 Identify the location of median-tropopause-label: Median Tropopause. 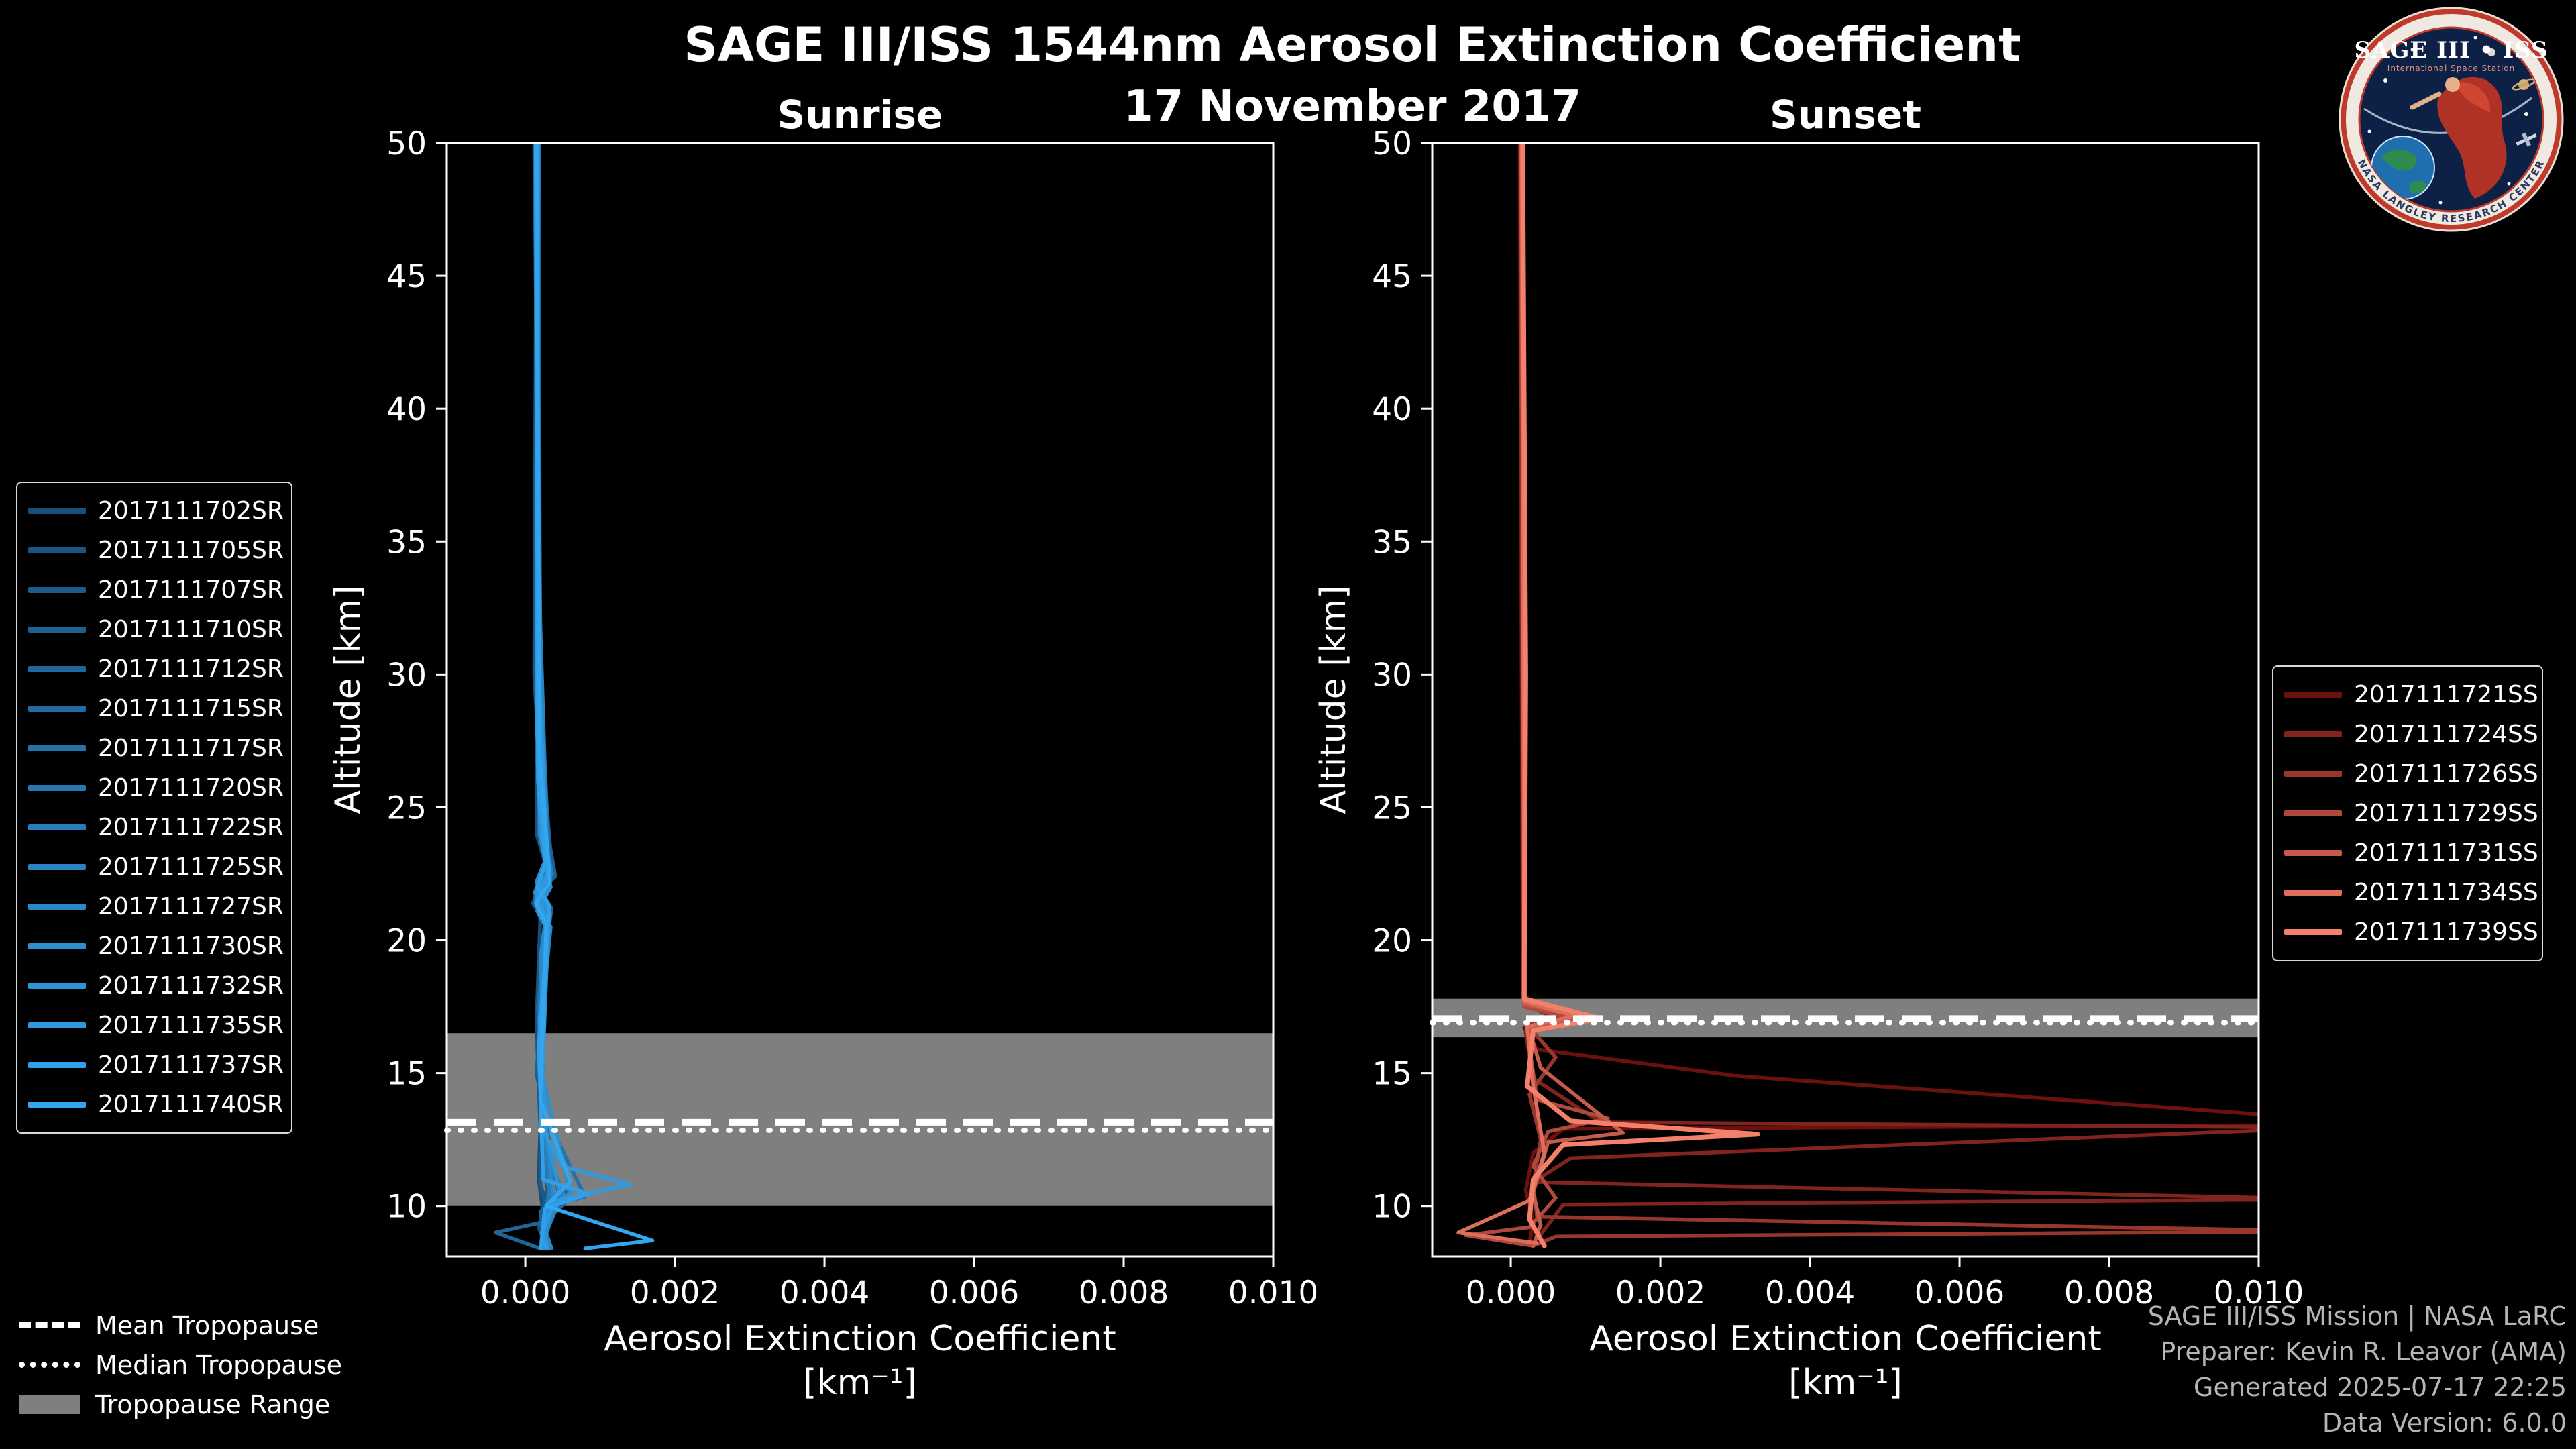
(218, 1365).